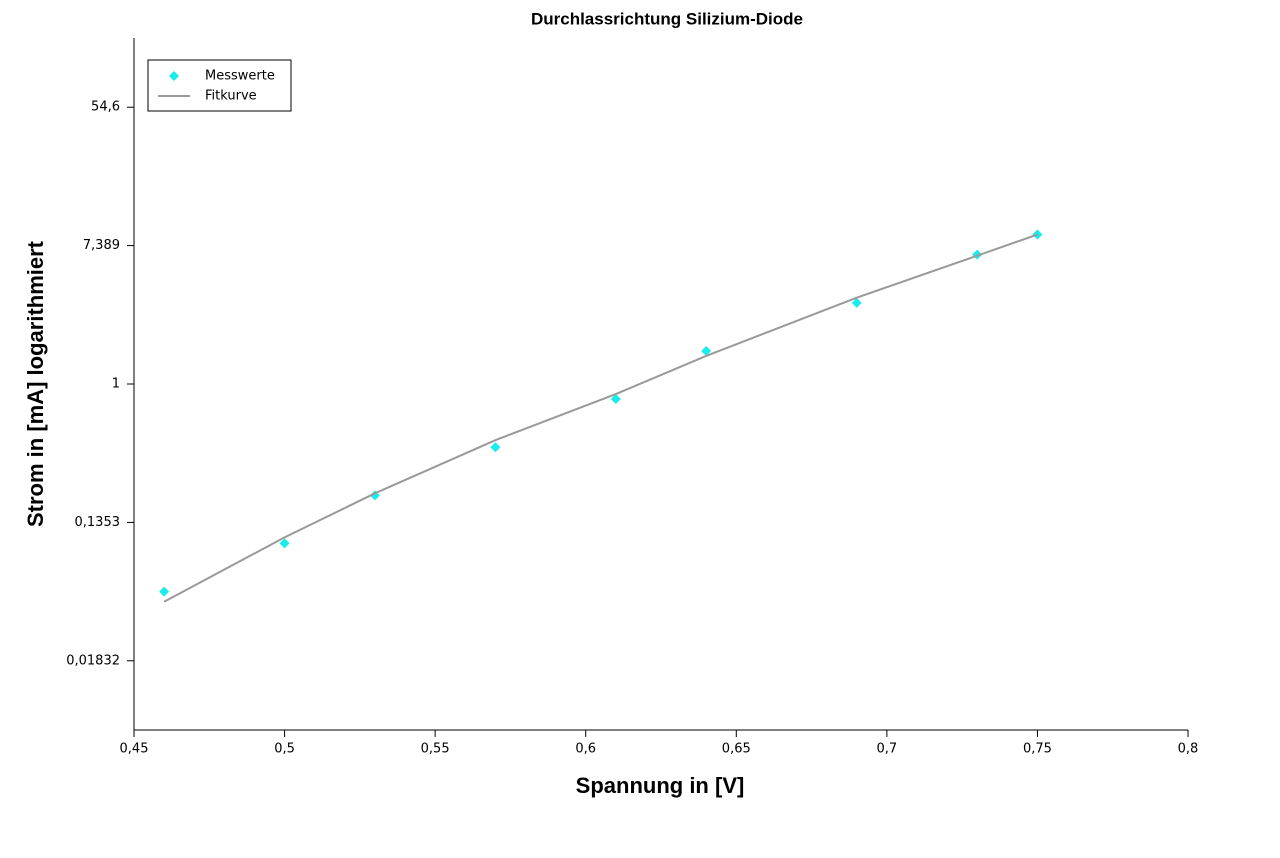  I want to click on x-tick-label: 0,65, so click(736, 749).